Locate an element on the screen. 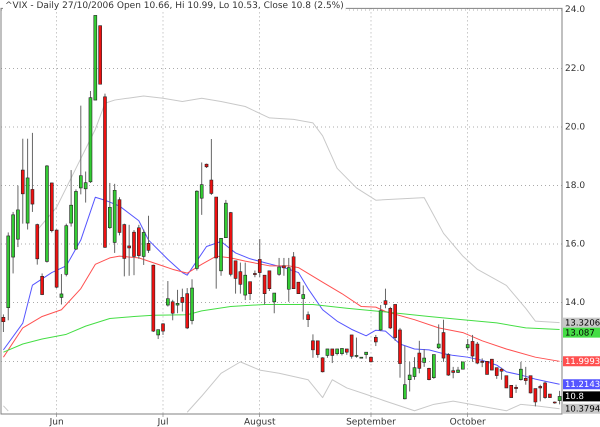 This screenshot has width=600, height=427. data-label: 13.3206 is located at coordinates (582, 323).